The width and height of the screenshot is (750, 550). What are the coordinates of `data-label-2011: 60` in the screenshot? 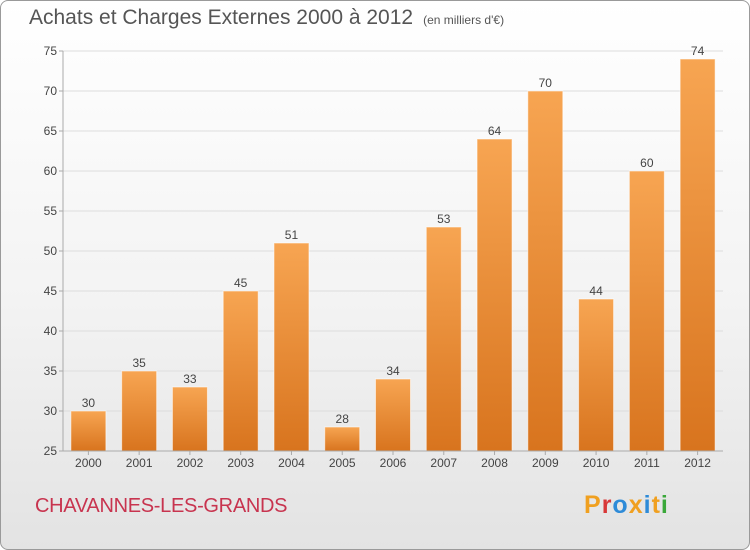 It's located at (647, 163).